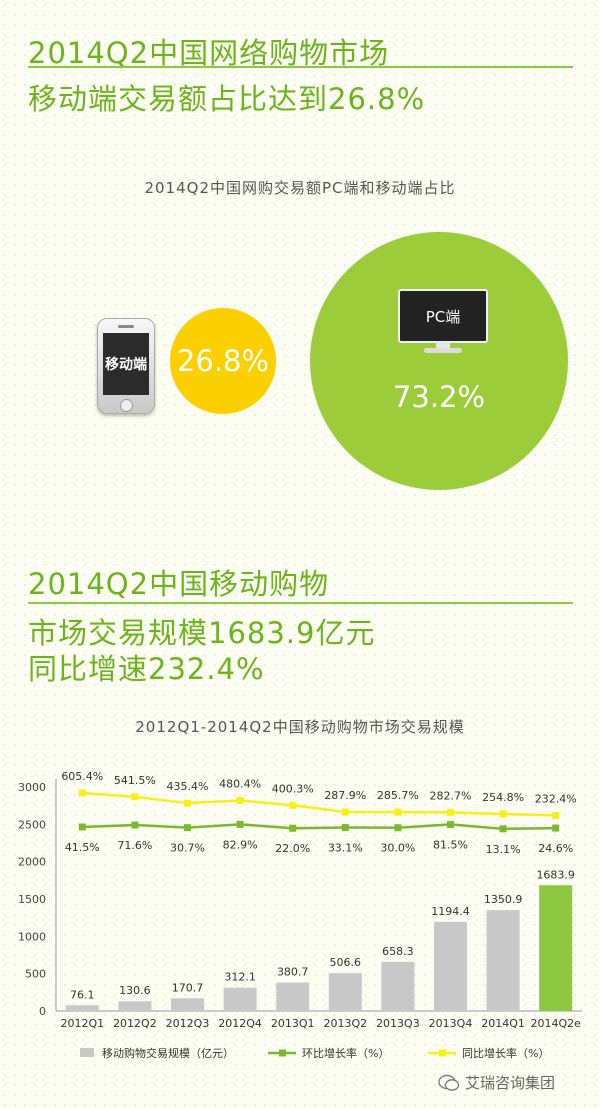 The height and width of the screenshot is (1109, 600). What do you see at coordinates (292, 848) in the screenshot?
I see `mom-growth-label: 22.0%` at bounding box center [292, 848].